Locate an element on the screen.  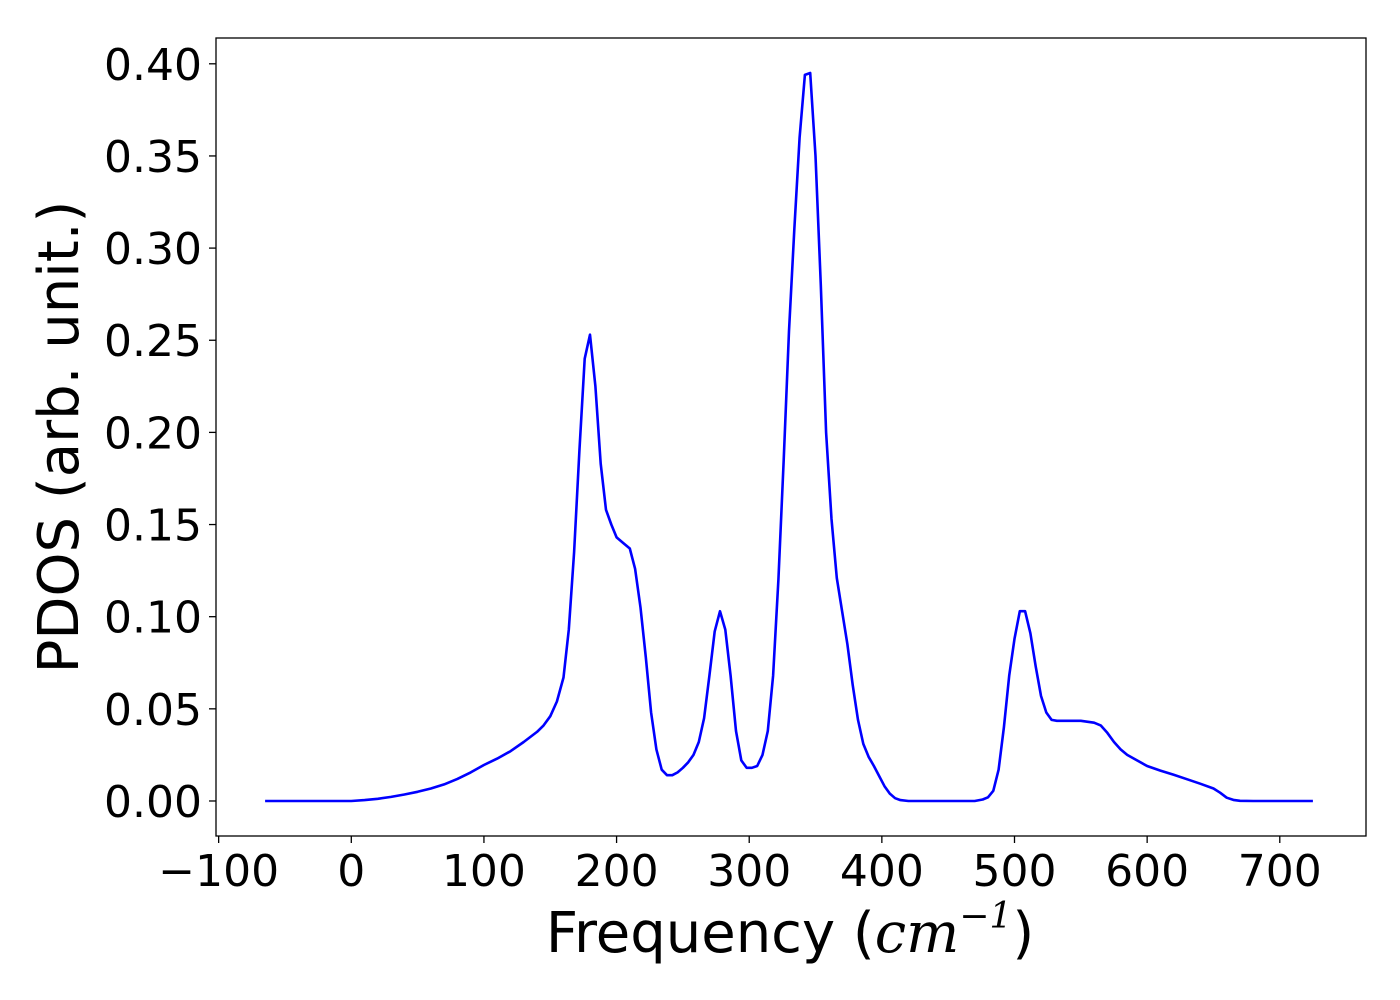
y-tick-label: 0.10 is located at coordinates (153, 618).